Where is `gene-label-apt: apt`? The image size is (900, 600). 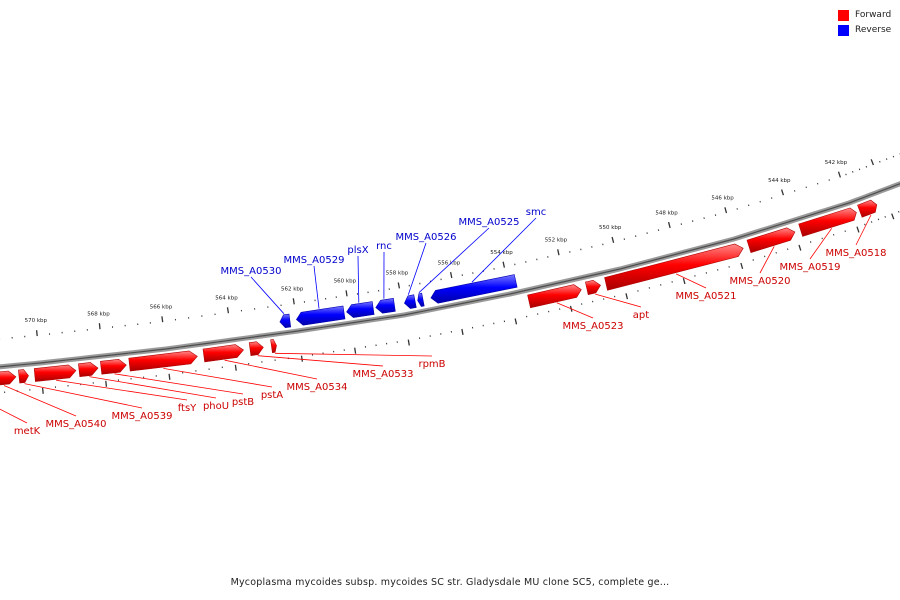 gene-label-apt: apt is located at coordinates (641, 315).